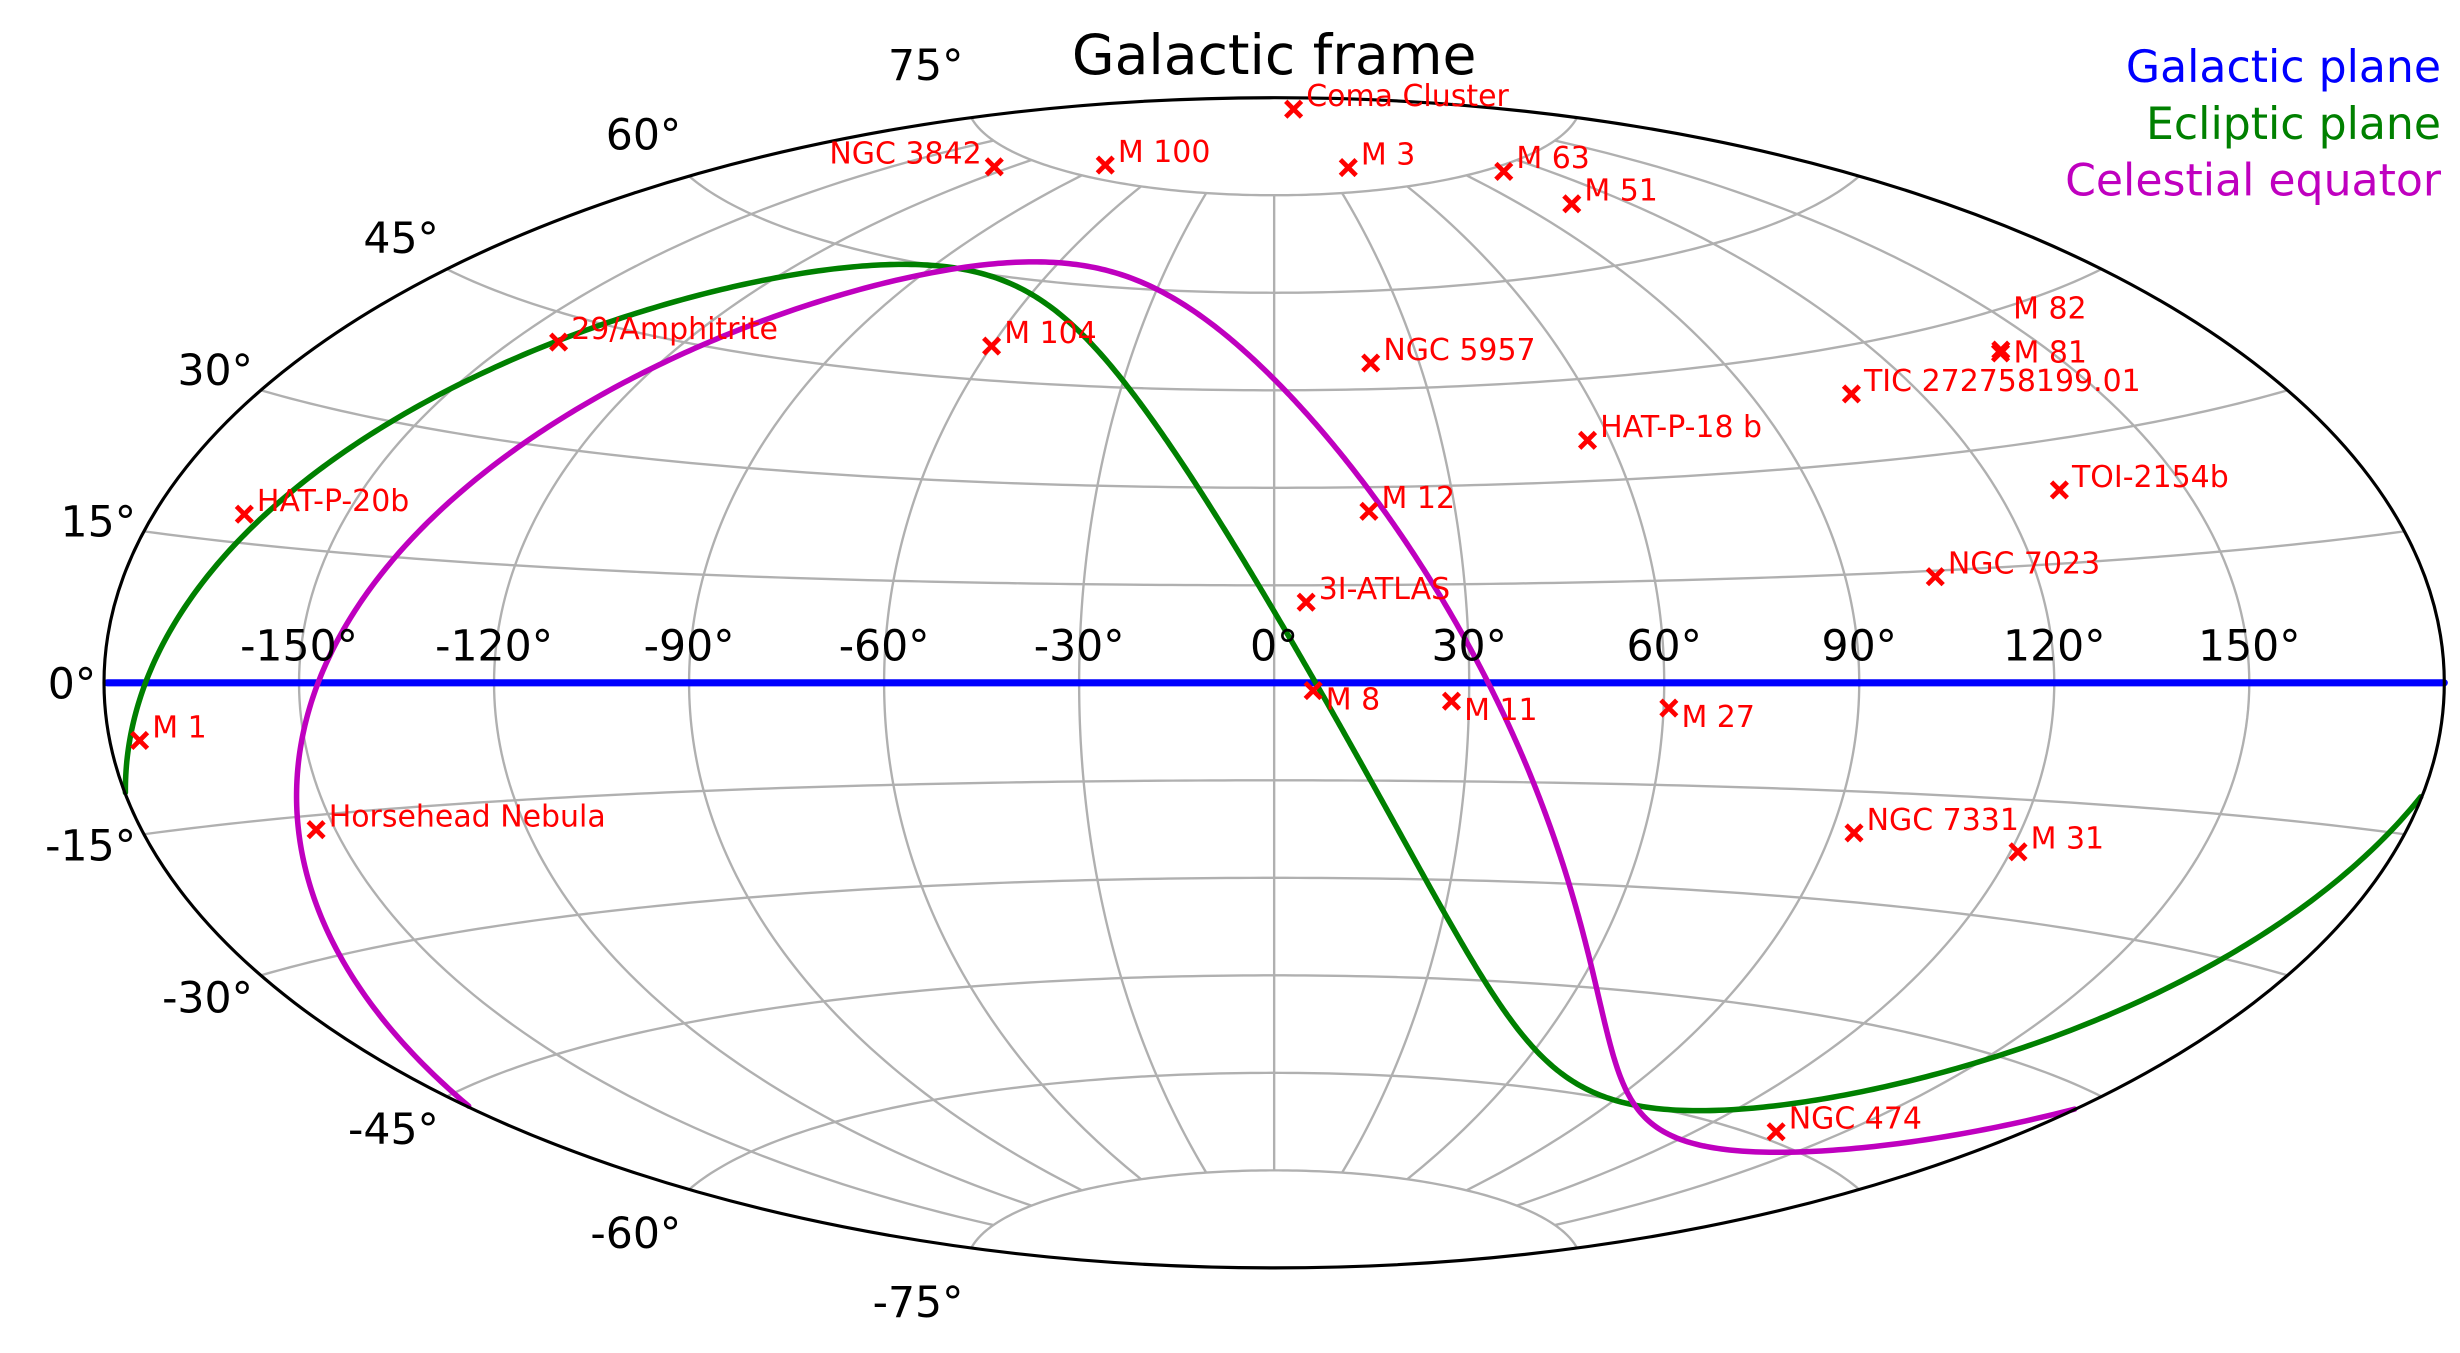  I want to click on object-label: M 81, so click(2049, 353).